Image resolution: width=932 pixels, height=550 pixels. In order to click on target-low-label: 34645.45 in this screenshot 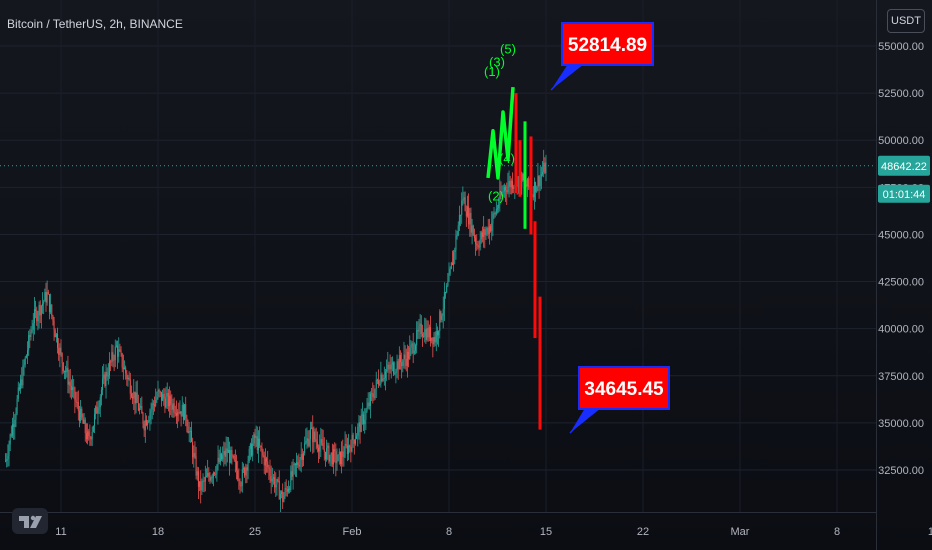, I will do `click(619, 400)`.